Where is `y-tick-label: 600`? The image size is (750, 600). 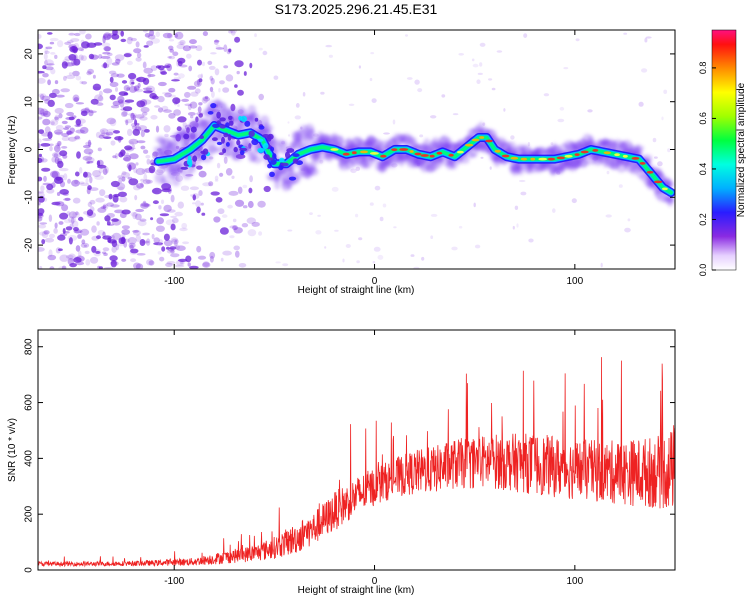 y-tick-label: 600 is located at coordinates (29, 402).